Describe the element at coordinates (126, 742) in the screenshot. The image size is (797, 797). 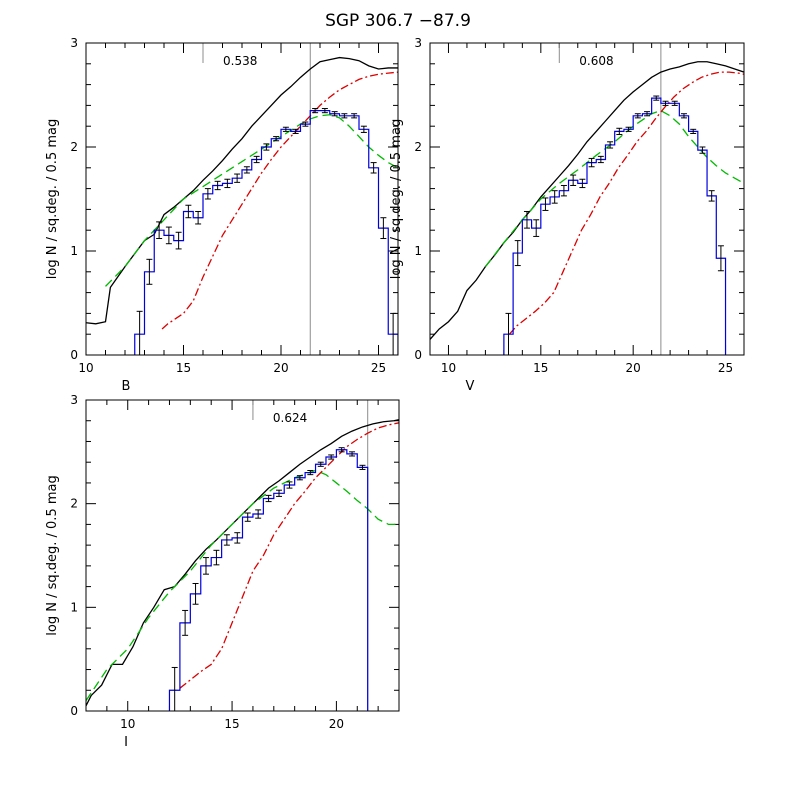
I see `x-axis-label: I` at that location.